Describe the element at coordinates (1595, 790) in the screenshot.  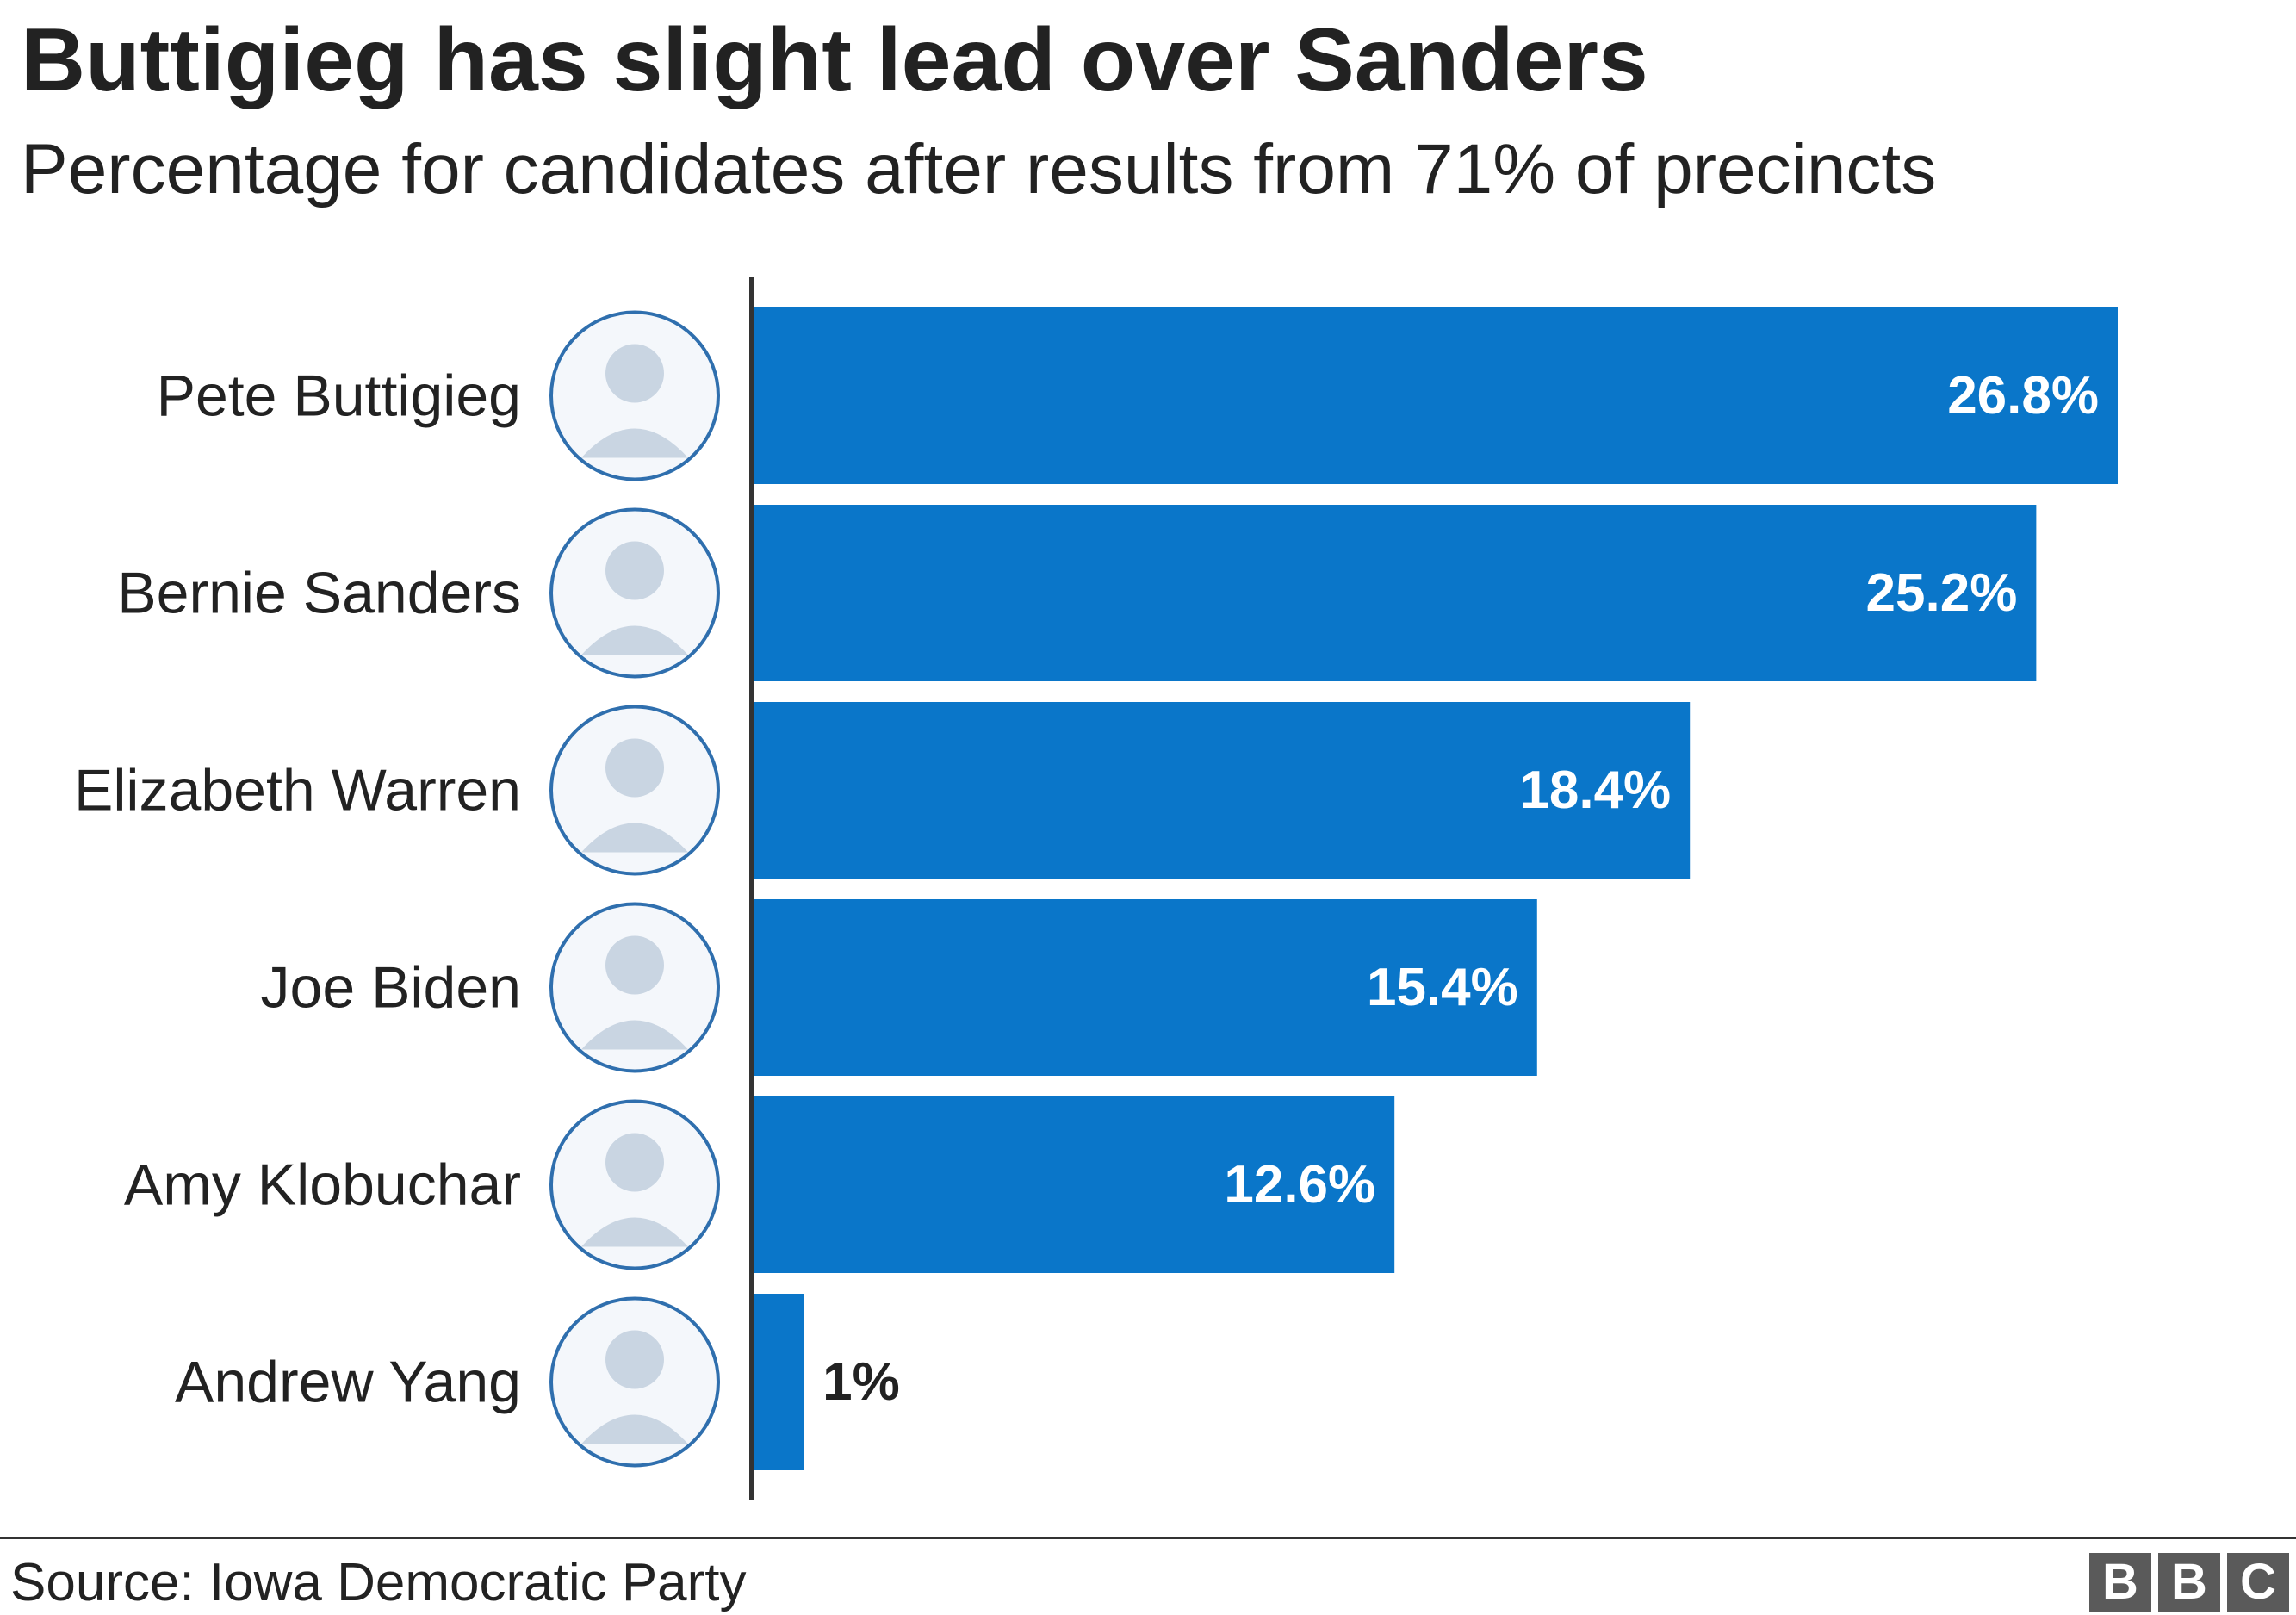
I see `value-label: 18.4%` at that location.